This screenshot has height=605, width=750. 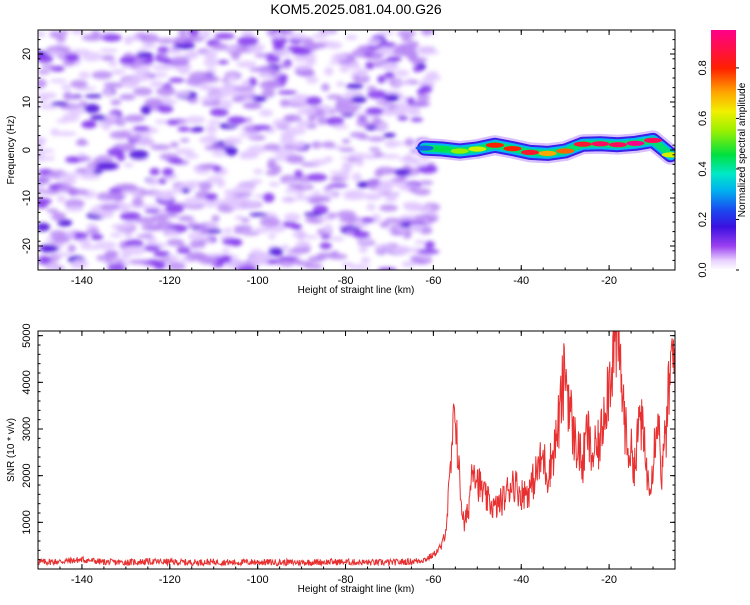 What do you see at coordinates (11, 450) in the screenshot?
I see `snr-ylabel: SNR (10 * v/v)` at bounding box center [11, 450].